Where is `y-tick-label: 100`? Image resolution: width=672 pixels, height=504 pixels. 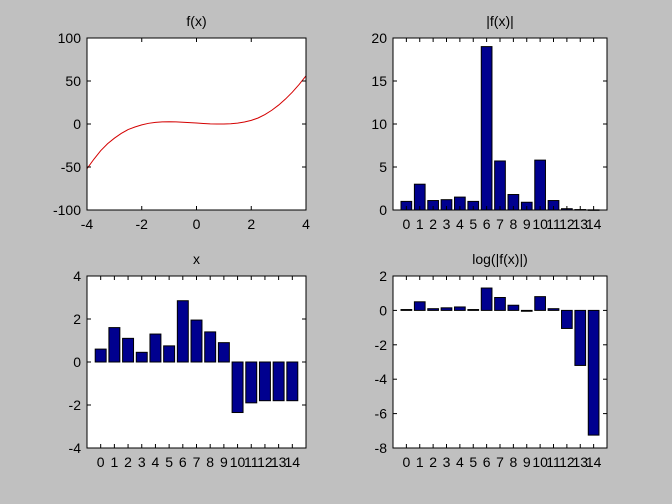 y-tick-label: 100 is located at coordinates (70, 38).